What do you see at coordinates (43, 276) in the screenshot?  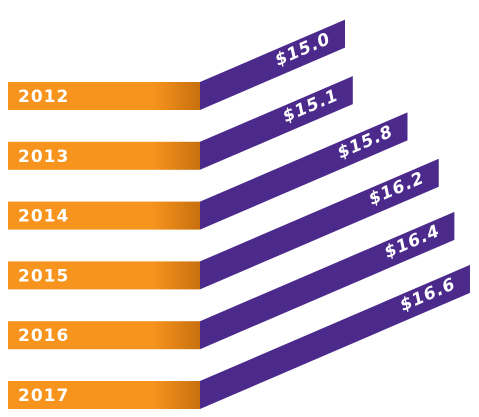 I see `category-label: 2015` at bounding box center [43, 276].